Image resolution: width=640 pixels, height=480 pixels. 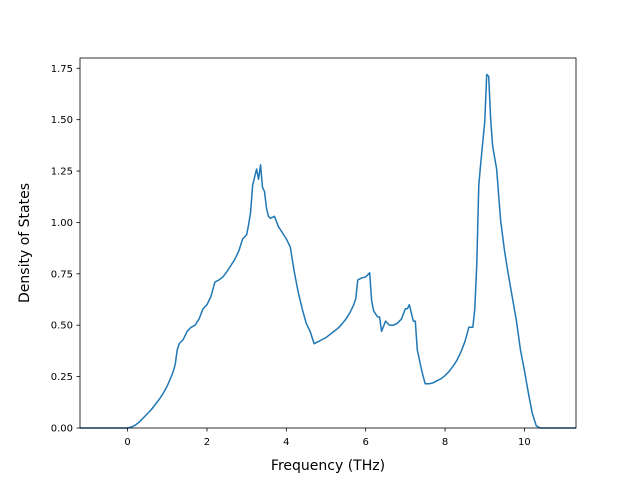 I want to click on x-axis: 0 2 4 6 8 10, so click(x=327, y=438).